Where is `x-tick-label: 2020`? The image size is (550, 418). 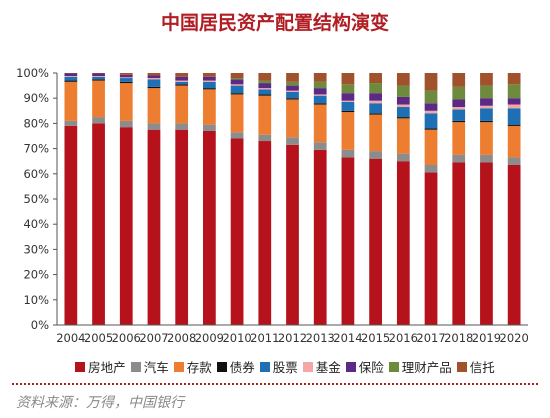 x-tick-label: 2020 is located at coordinates (514, 338).